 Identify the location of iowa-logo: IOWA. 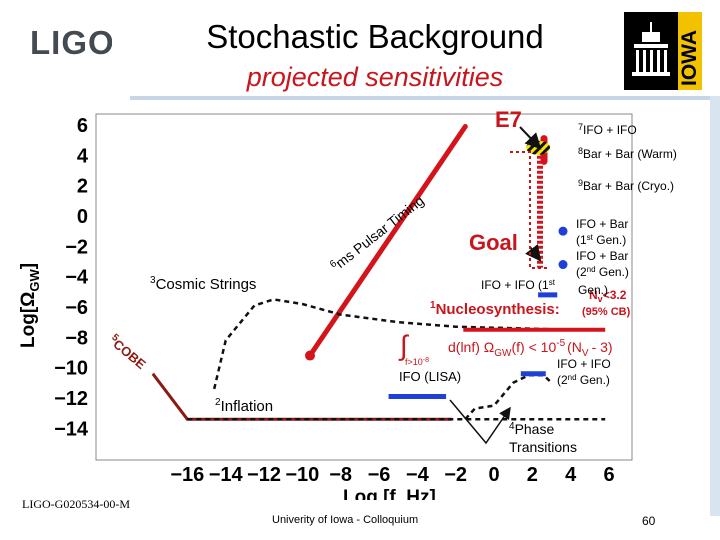
(663, 51).